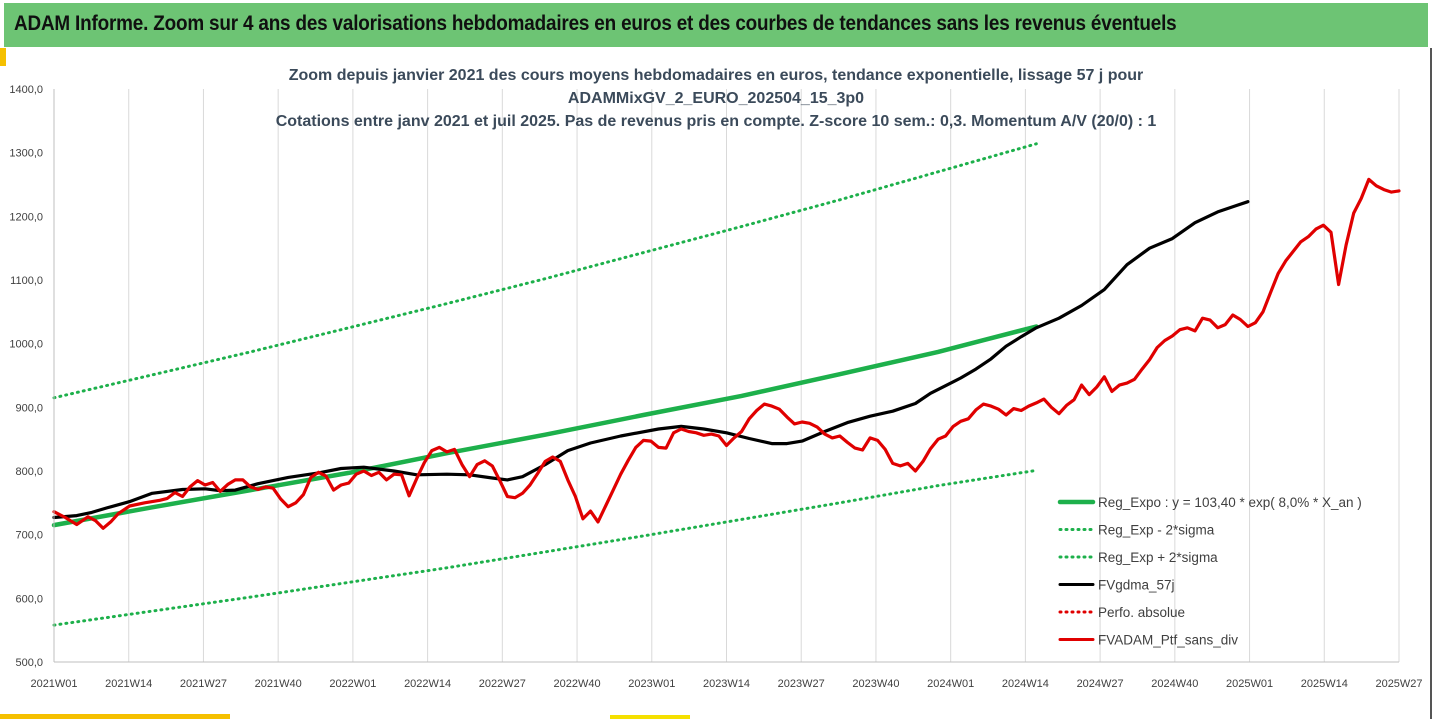  What do you see at coordinates (1249, 684) in the screenshot?
I see `x-tick-label: 2025W01` at bounding box center [1249, 684].